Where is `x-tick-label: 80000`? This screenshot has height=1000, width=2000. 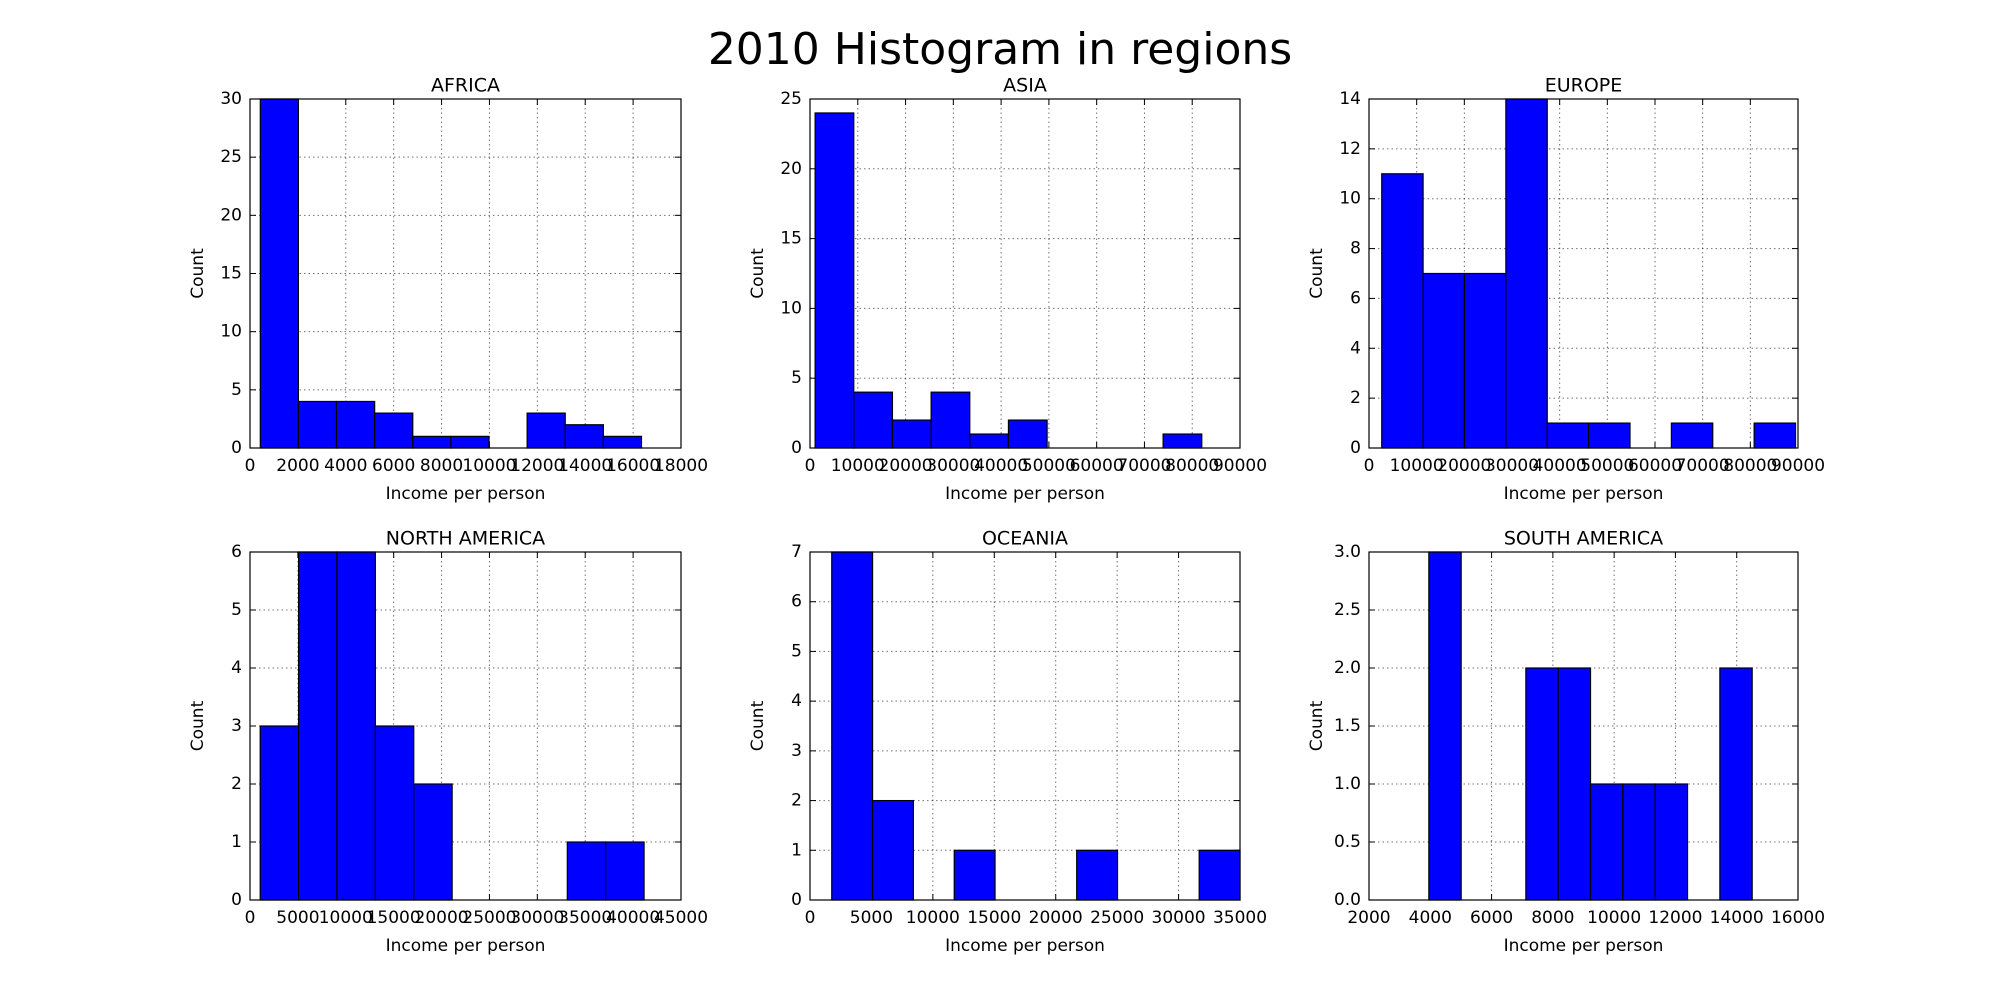
x-tick-label: 80000 is located at coordinates (1192, 466).